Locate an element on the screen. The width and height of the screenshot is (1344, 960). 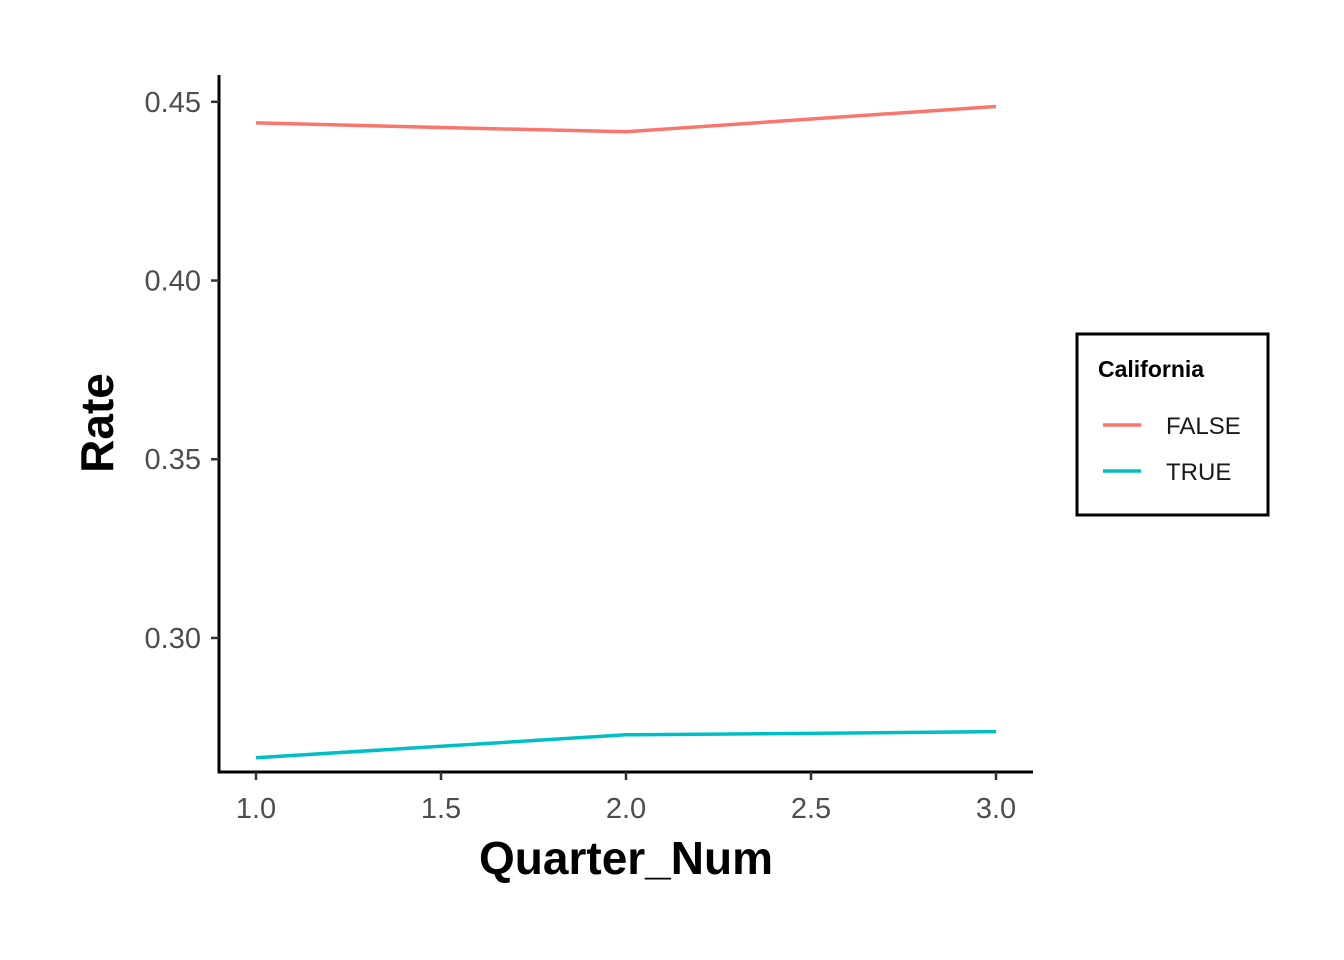
series-line-false is located at coordinates (626, 119).